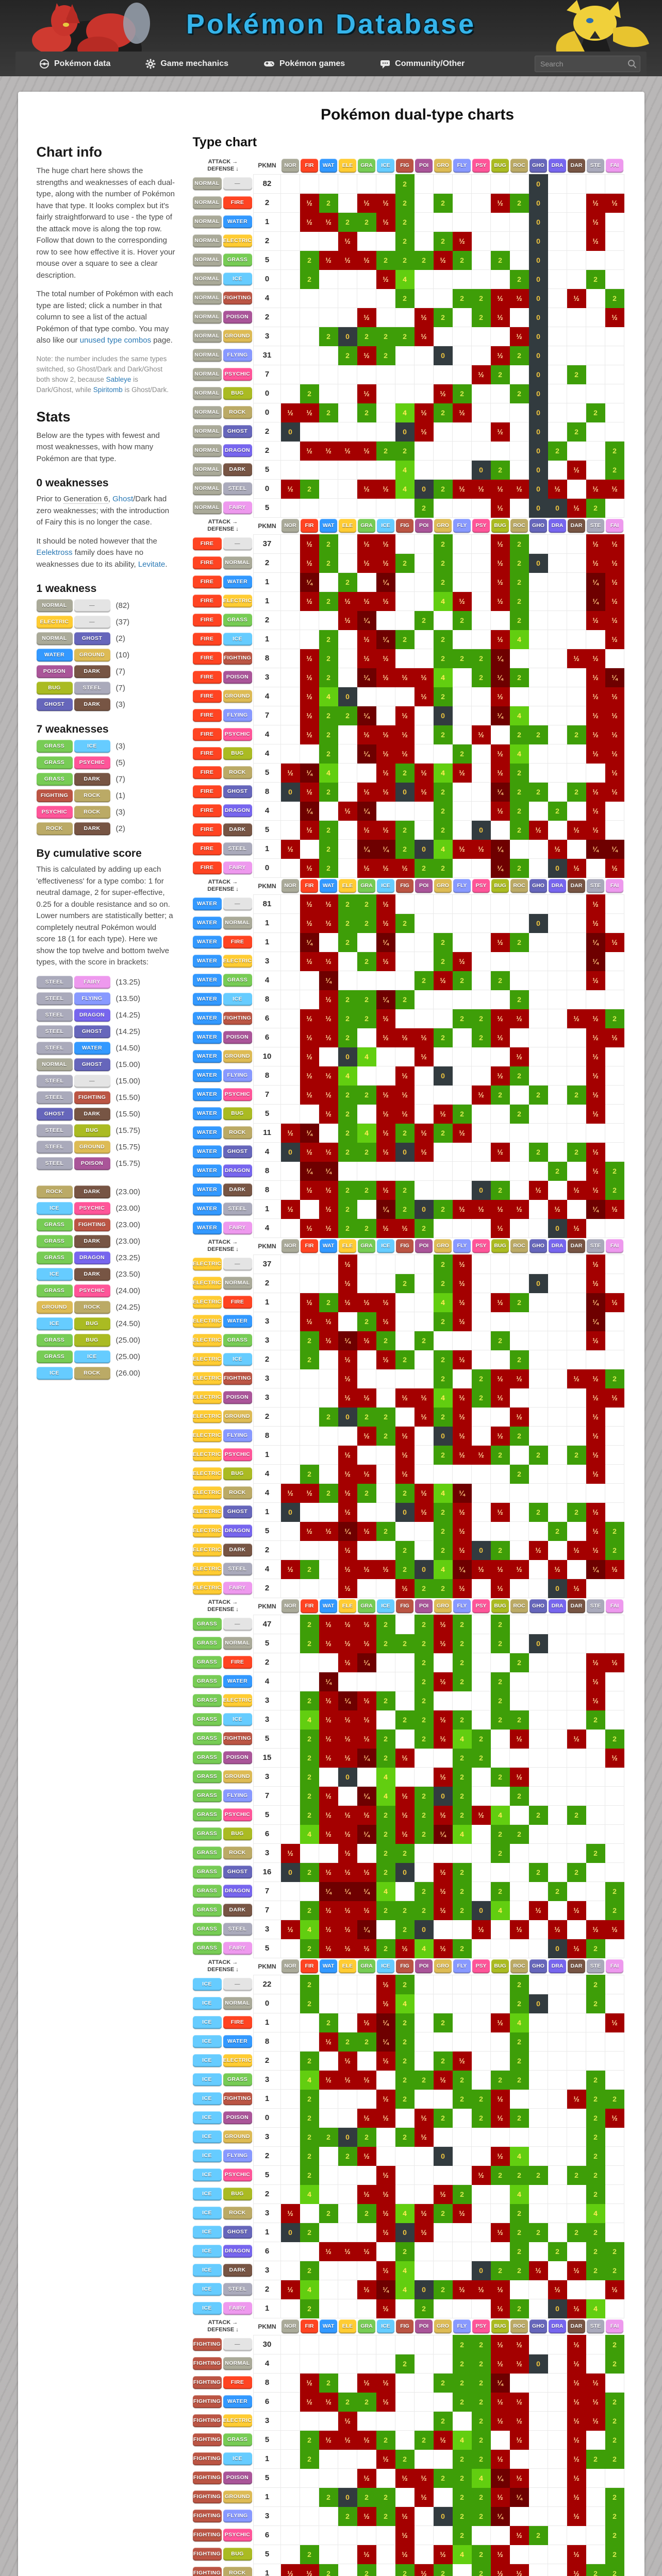  I want to click on attack-type-header-dark: DAR, so click(576, 526).